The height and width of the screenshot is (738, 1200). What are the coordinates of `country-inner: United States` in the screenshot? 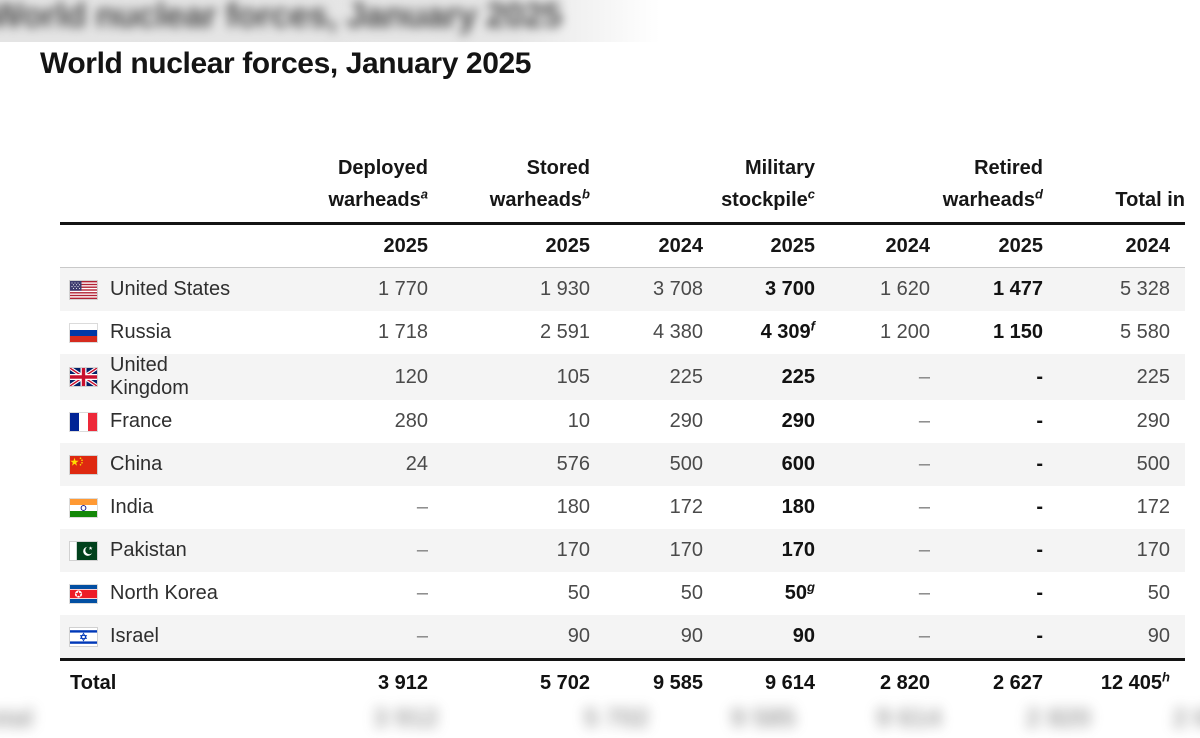 It's located at (150, 289).